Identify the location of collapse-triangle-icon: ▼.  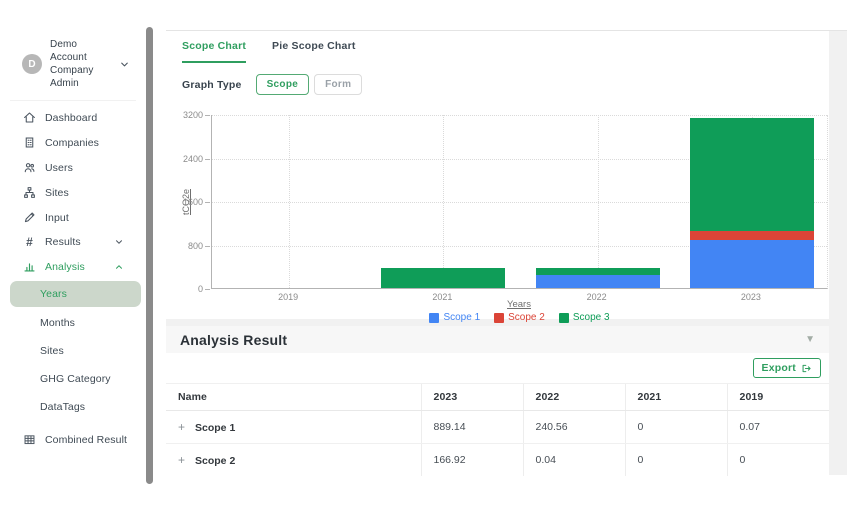
(810, 339).